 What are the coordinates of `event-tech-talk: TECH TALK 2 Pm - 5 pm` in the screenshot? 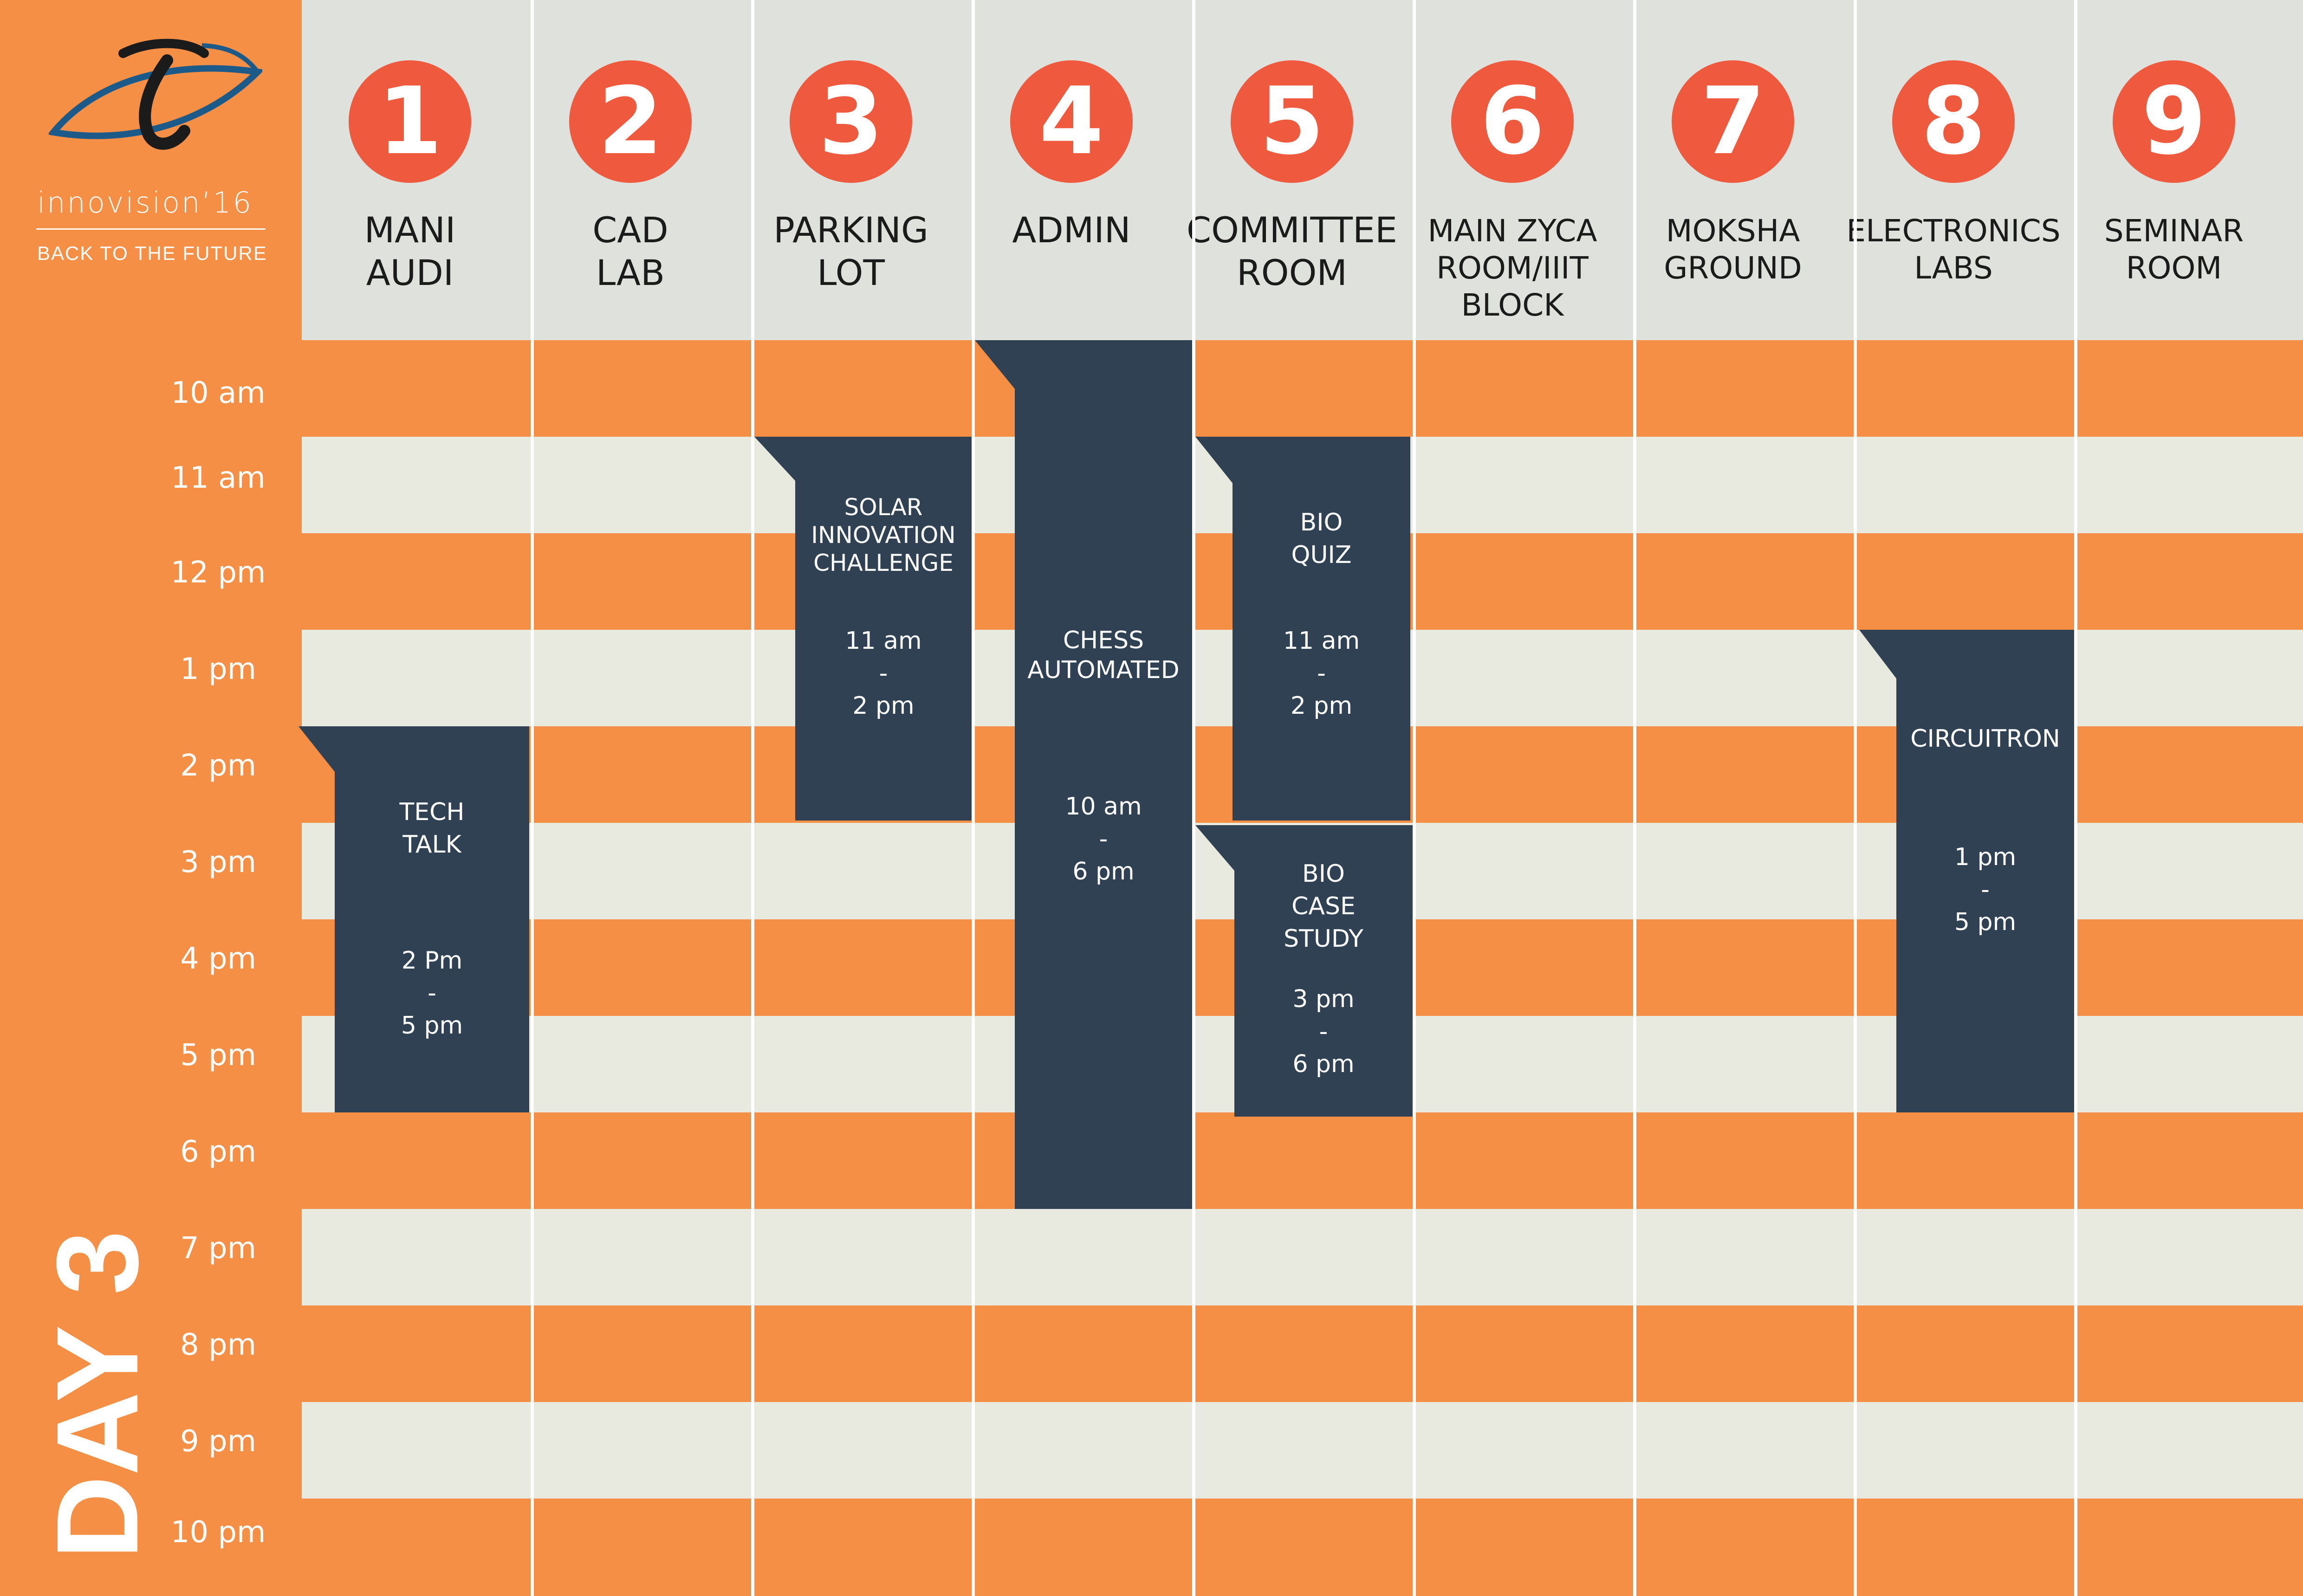 It's located at (413, 919).